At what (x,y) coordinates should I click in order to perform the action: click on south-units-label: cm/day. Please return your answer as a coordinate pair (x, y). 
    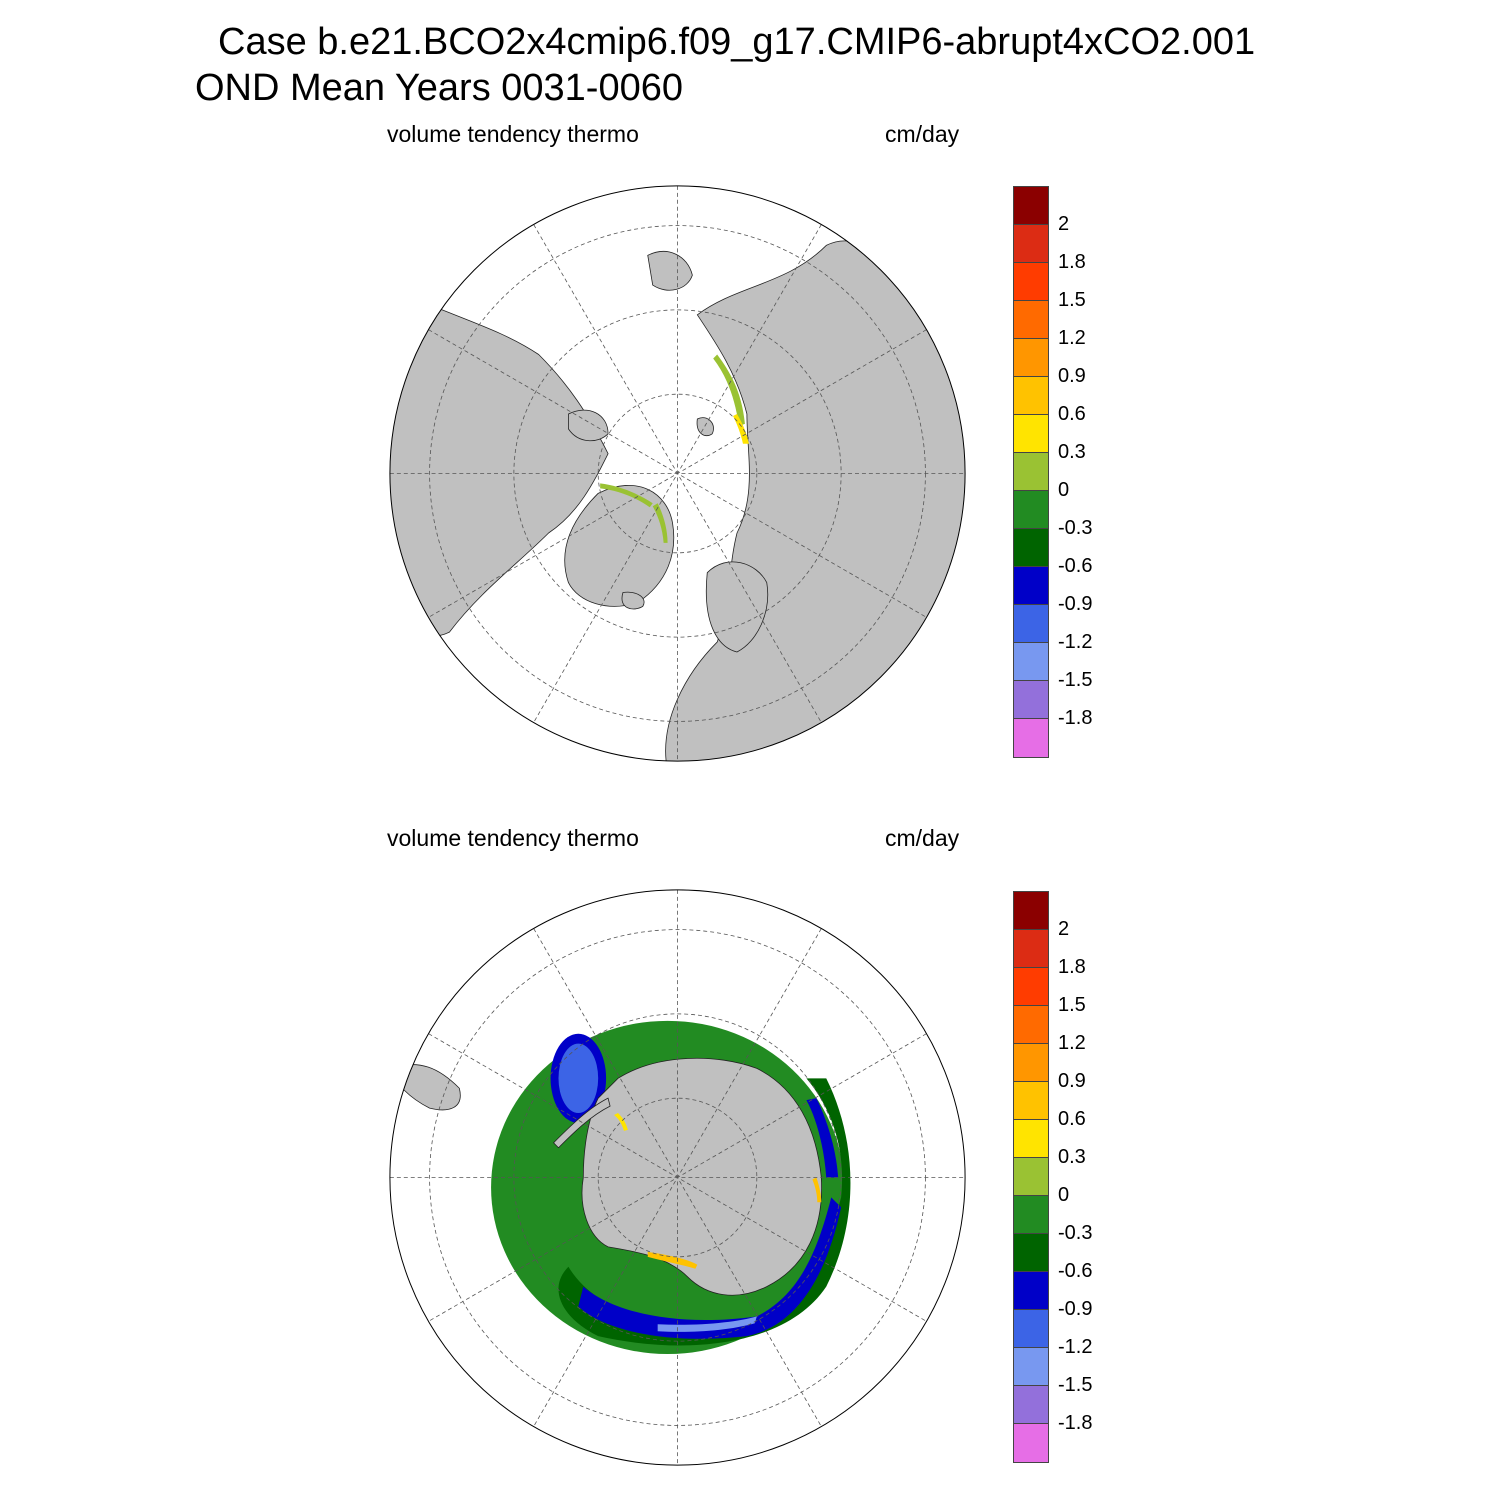
    Looking at the image, I should click on (922, 838).